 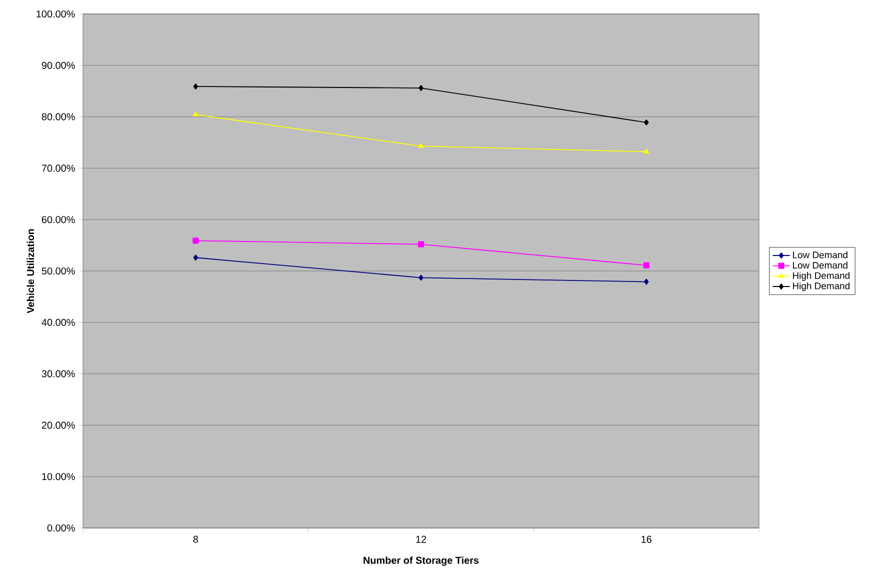 I want to click on y-tick-label: 90.00%, so click(x=58, y=65).